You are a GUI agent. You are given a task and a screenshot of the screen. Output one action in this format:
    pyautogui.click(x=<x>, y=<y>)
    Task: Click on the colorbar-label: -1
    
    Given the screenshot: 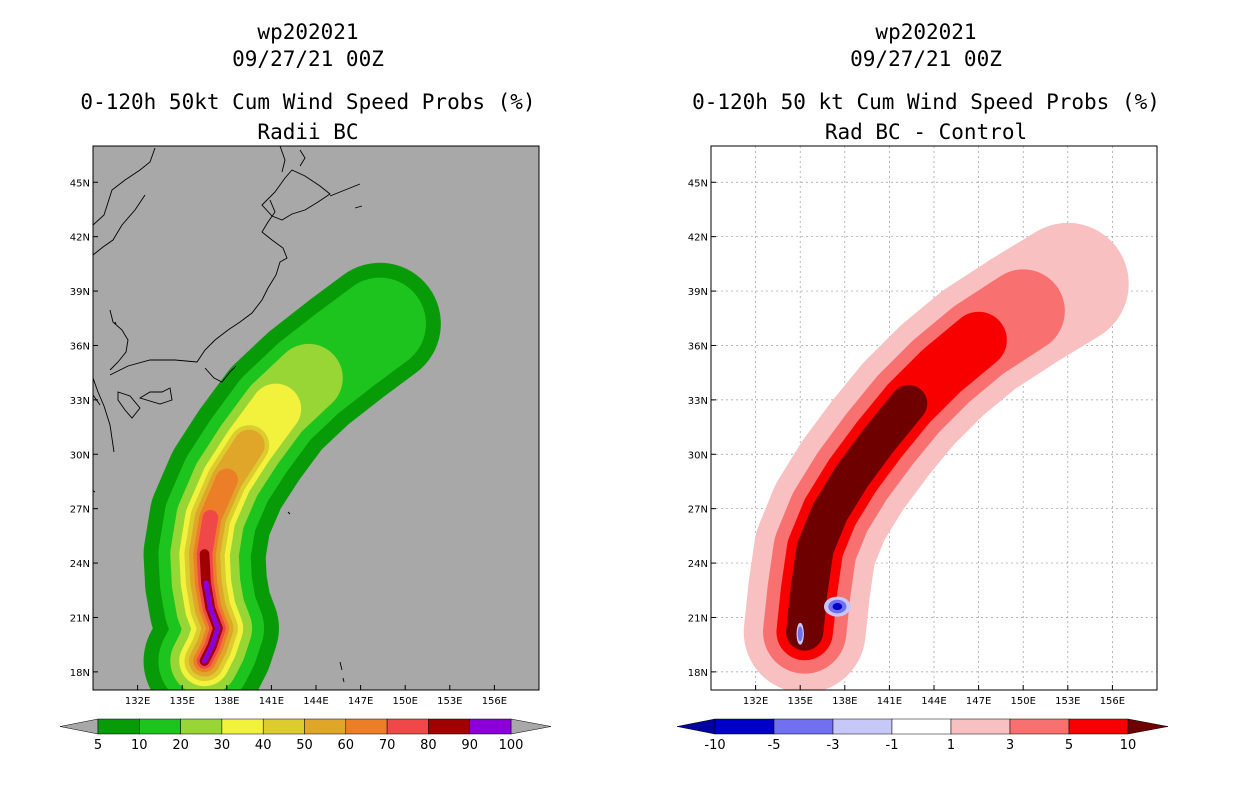 What is the action you would take?
    pyautogui.click(x=892, y=745)
    